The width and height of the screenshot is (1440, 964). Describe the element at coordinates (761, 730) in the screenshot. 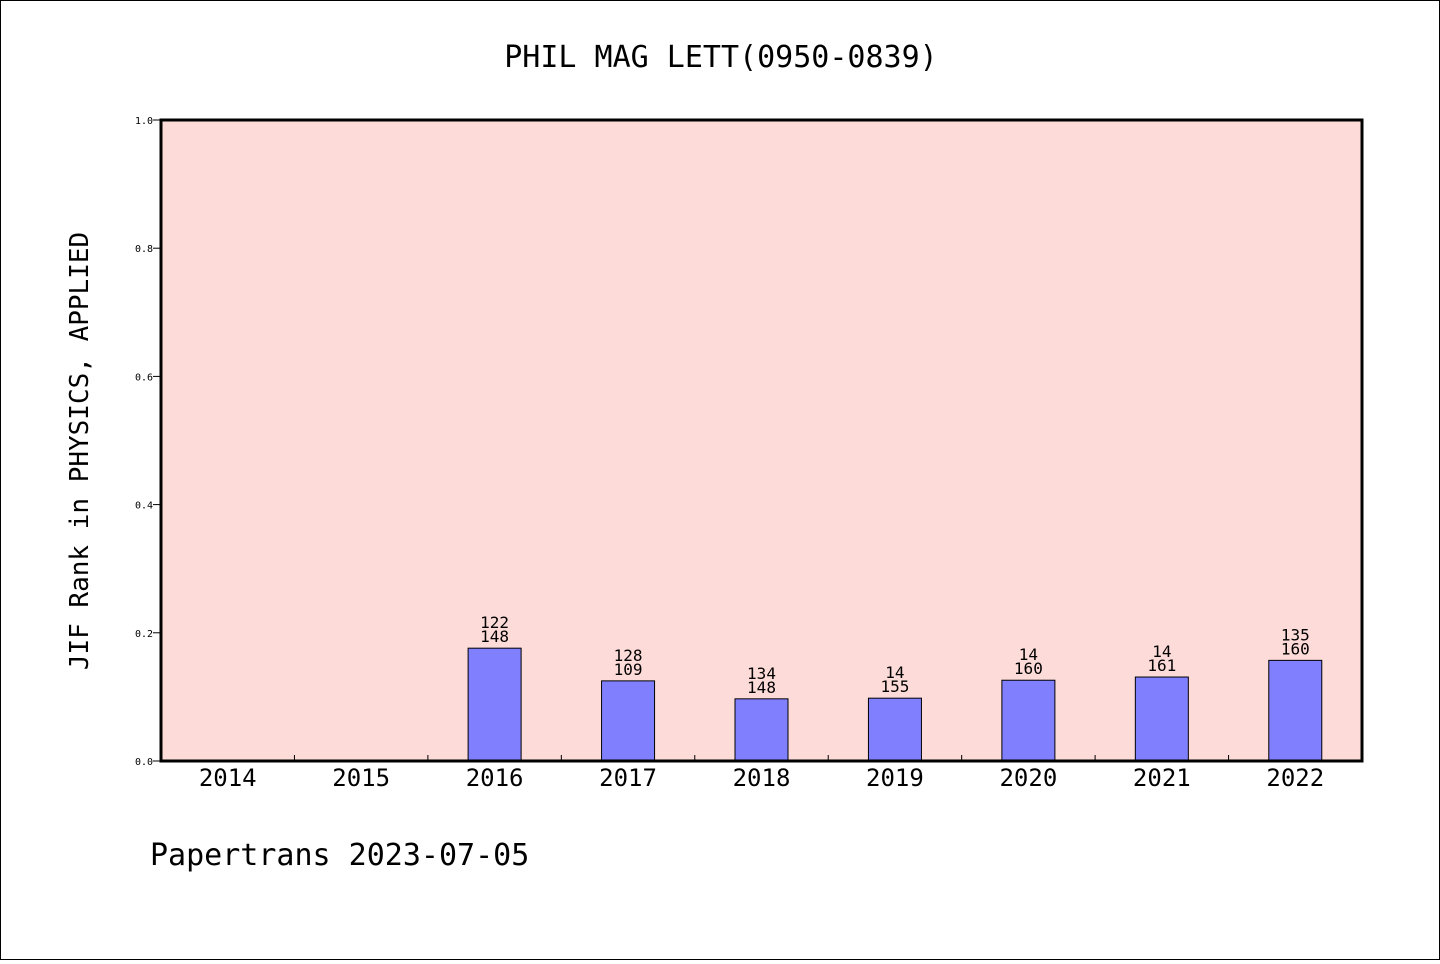

I see `bar-2018` at that location.